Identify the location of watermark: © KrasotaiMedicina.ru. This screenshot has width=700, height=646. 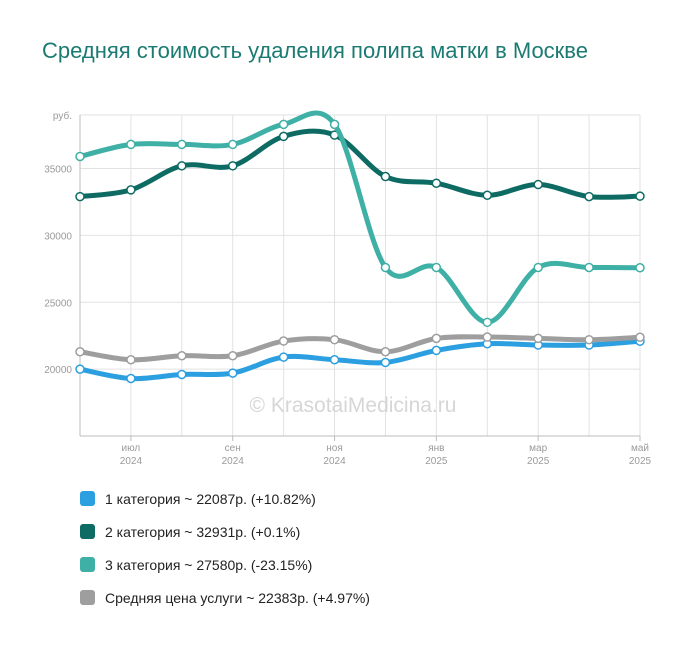
(353, 405).